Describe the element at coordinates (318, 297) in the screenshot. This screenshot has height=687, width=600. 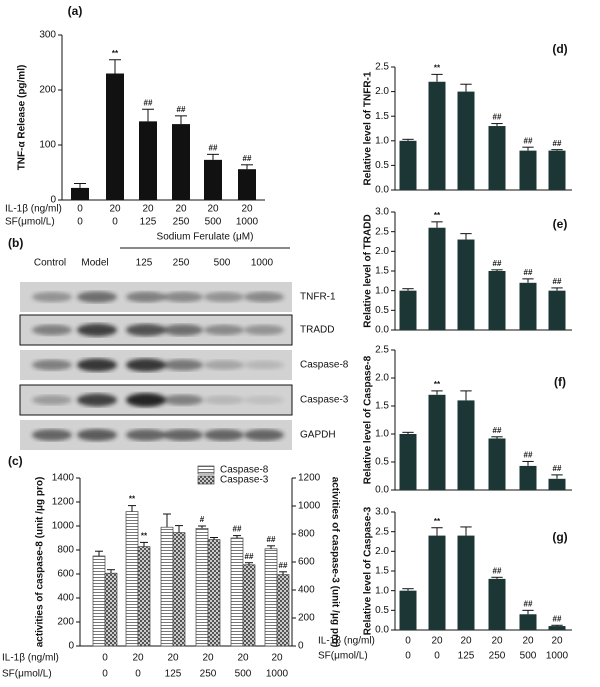
I see `protein-label: TNFR-1` at that location.